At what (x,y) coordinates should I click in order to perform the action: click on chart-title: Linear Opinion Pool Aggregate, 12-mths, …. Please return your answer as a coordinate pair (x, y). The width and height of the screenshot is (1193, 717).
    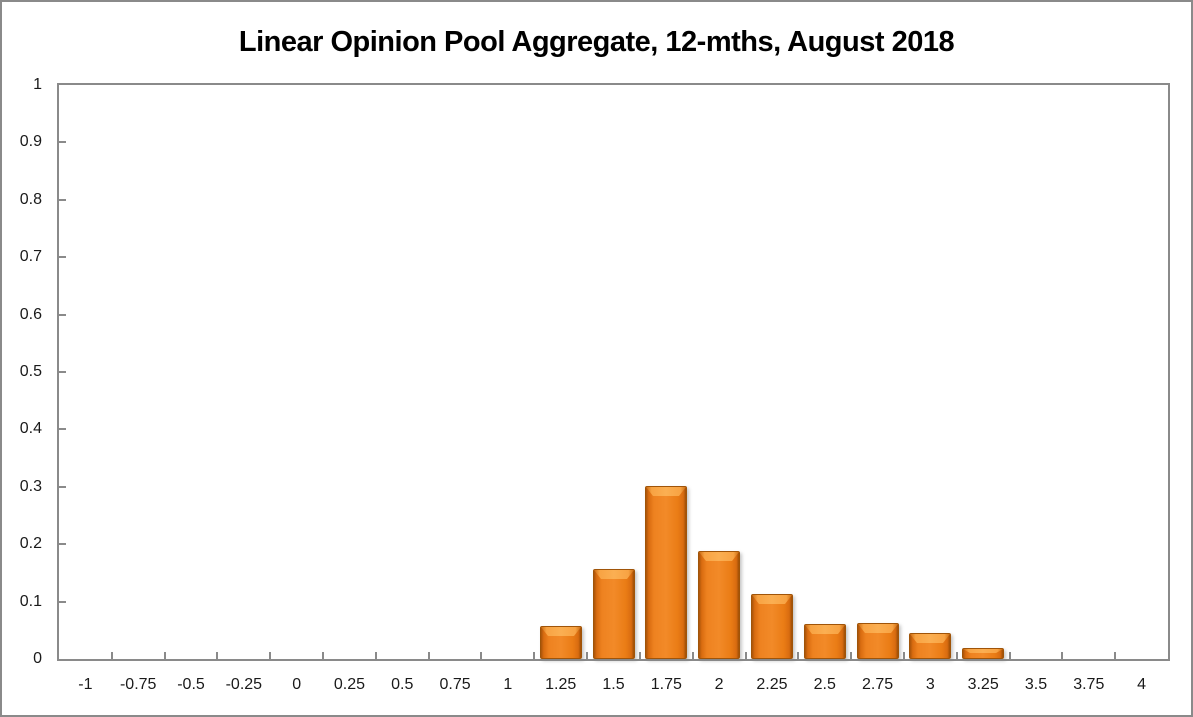
    Looking at the image, I should click on (596, 42).